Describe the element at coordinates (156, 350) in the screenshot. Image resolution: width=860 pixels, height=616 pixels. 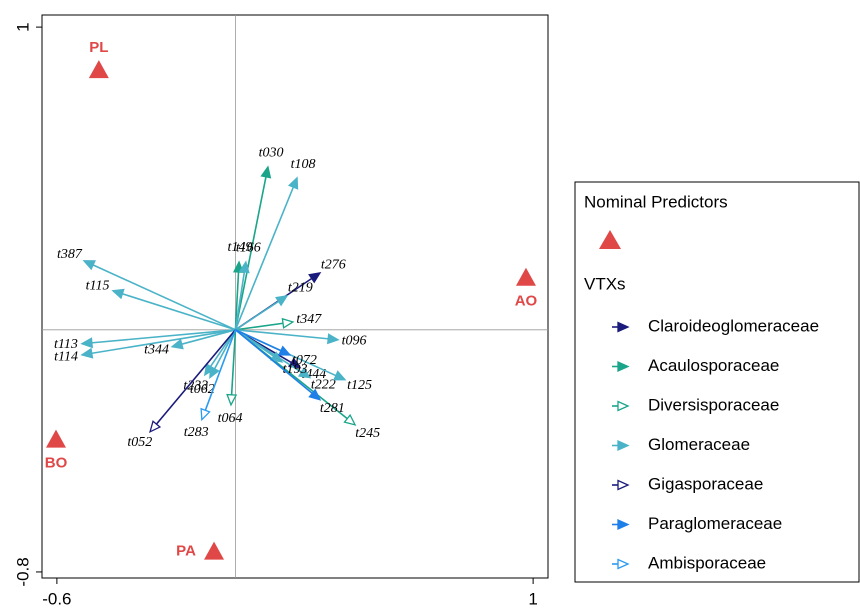
I see `arrow-label: t344` at that location.